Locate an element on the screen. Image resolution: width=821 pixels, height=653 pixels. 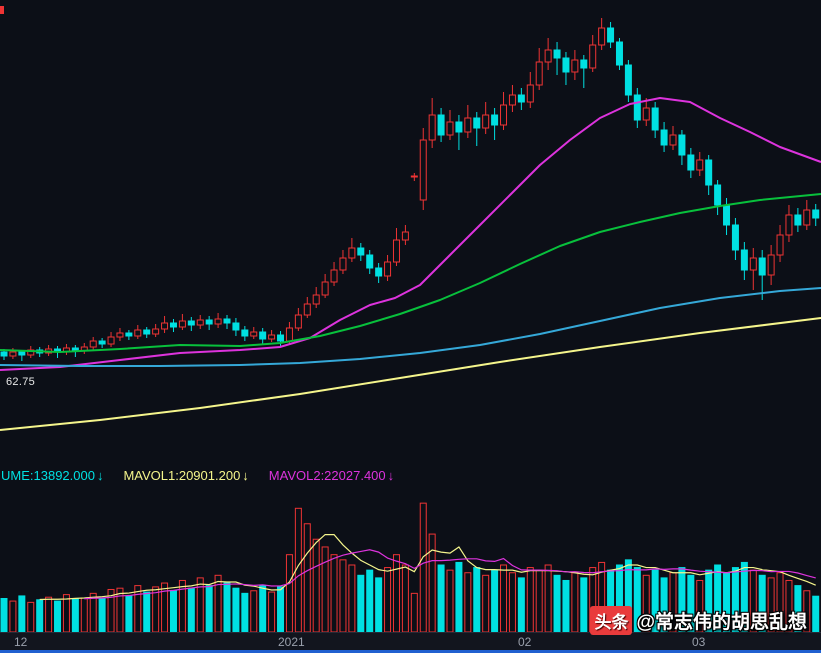
x-axis-label: 2021 is located at coordinates (291, 642).